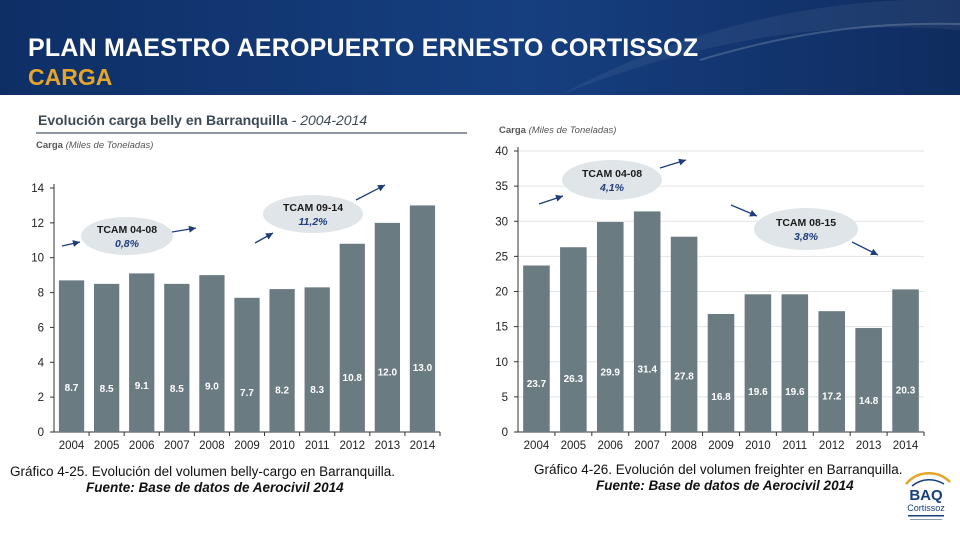 Image resolution: width=960 pixels, height=540 pixels. I want to click on left-x-tick-label: 2011, so click(317, 446).